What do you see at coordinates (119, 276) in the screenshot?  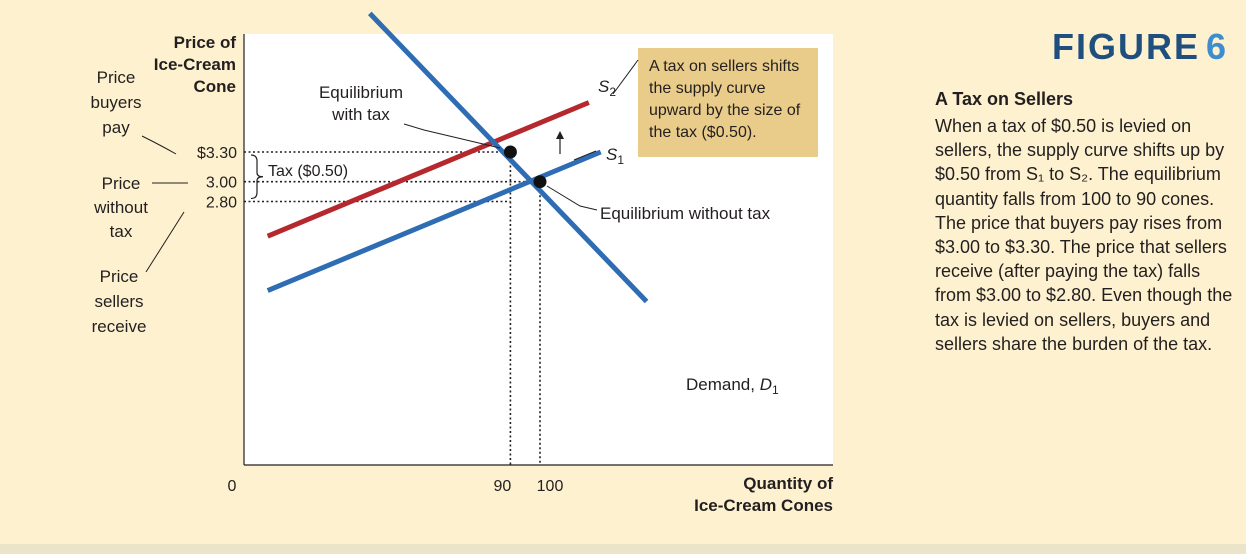 I see `label-price-sellers-receive-line-1: Price` at bounding box center [119, 276].